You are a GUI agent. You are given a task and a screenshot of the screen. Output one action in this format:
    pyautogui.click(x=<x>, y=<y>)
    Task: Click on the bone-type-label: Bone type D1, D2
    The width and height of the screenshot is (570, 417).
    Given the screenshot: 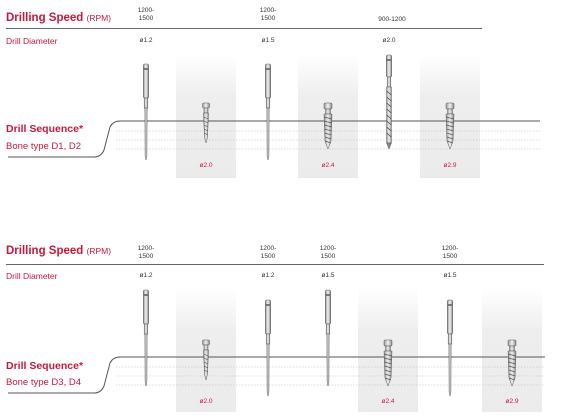 What is the action you would take?
    pyautogui.click(x=43, y=146)
    